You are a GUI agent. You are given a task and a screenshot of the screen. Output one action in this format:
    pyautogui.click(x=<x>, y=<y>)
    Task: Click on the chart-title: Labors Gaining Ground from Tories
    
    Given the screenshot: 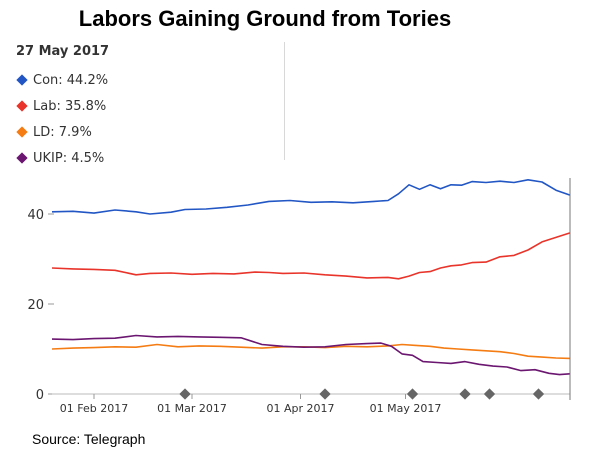 What is the action you would take?
    pyautogui.click(x=265, y=18)
    